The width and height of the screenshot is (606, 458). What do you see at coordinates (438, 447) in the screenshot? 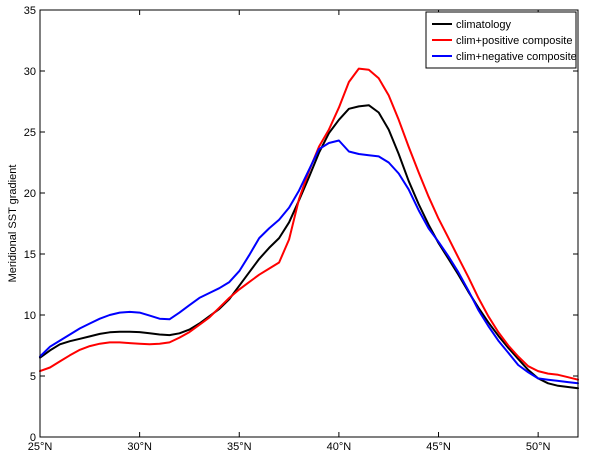
I see `x-tick-label: 45°N` at bounding box center [438, 447].